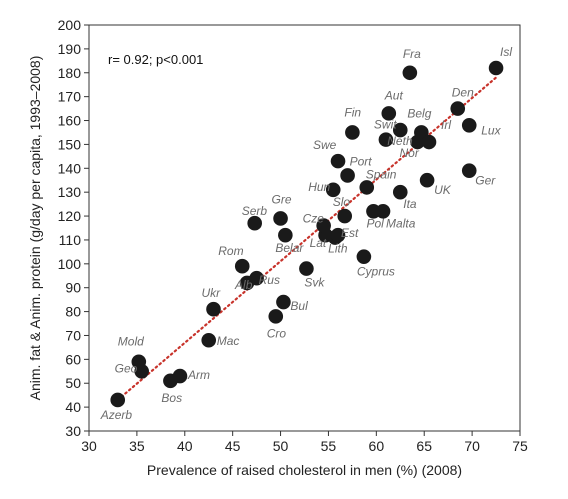  Describe the element at coordinates (73, 383) in the screenshot. I see `y-tick-label: 50` at that location.